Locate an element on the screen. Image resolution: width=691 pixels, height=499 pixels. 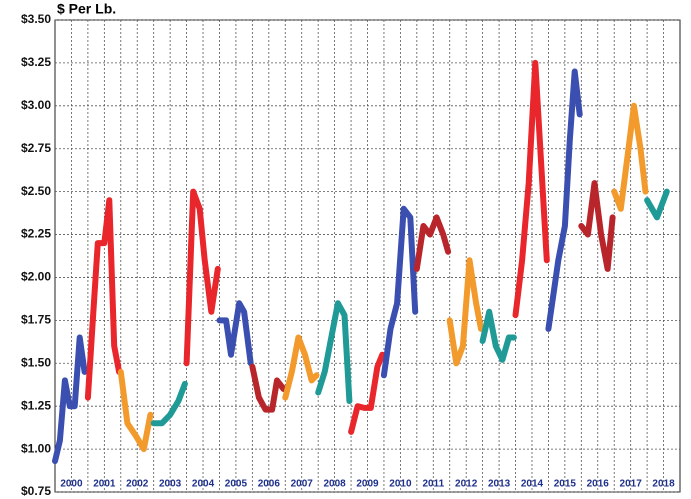
y-tick-label: $3.25 is located at coordinates (36, 62).